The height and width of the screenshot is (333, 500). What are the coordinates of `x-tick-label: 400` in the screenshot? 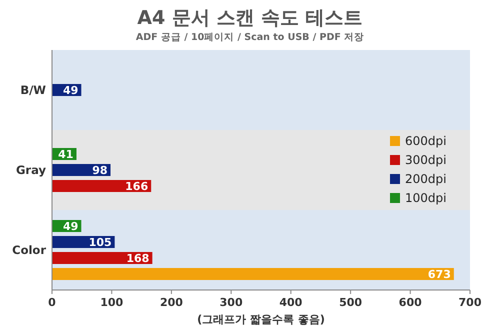 It's located at (291, 302).